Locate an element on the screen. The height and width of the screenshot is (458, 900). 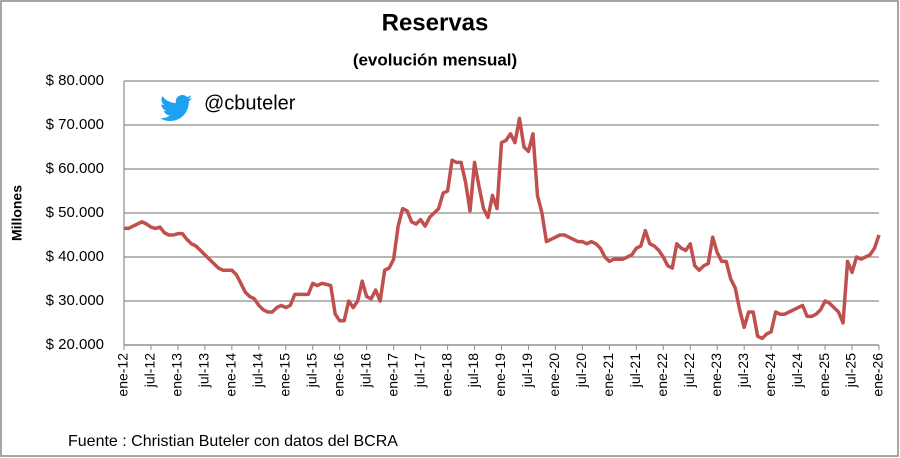
chart-subtitle: (evolución mensual) is located at coordinates (435, 59).